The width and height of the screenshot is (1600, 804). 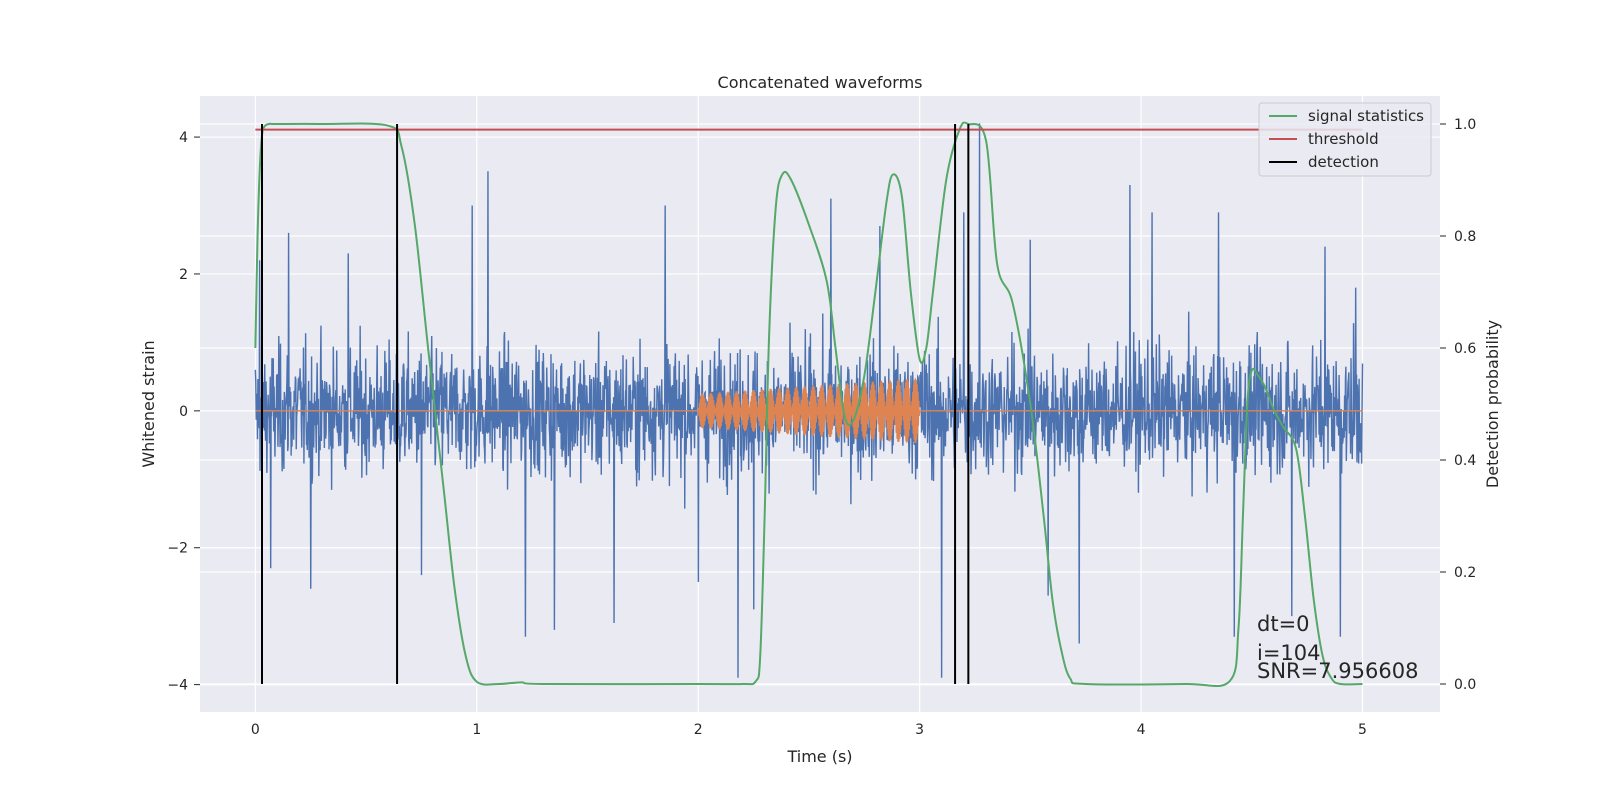 What do you see at coordinates (809, 411) in the screenshot?
I see `injected-signal-line` at bounding box center [809, 411].